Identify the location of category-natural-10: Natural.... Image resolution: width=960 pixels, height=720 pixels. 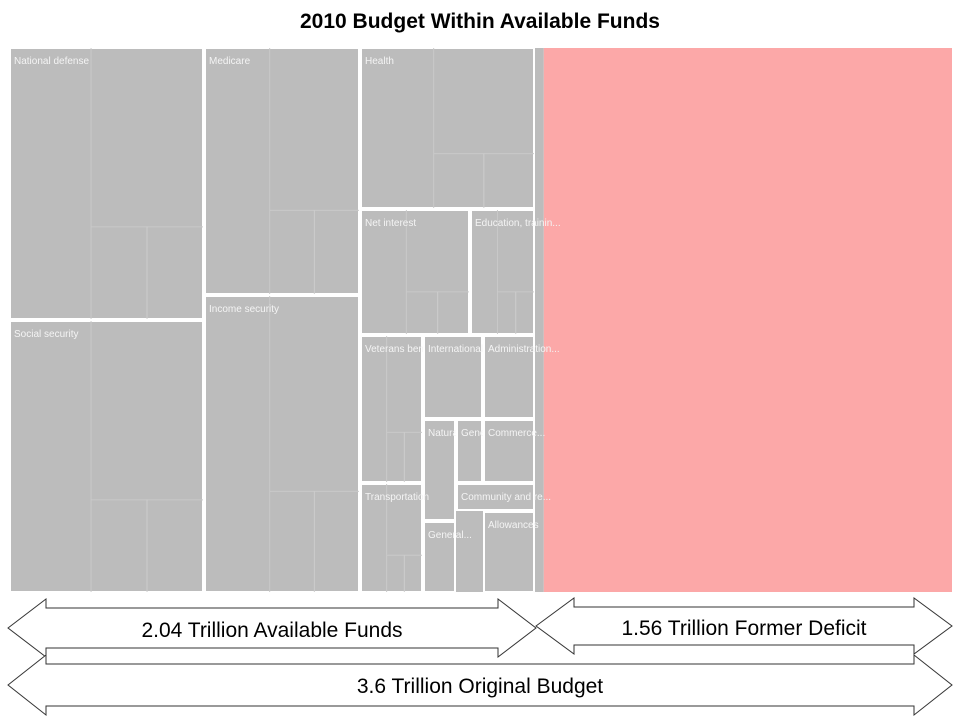
(446, 470).